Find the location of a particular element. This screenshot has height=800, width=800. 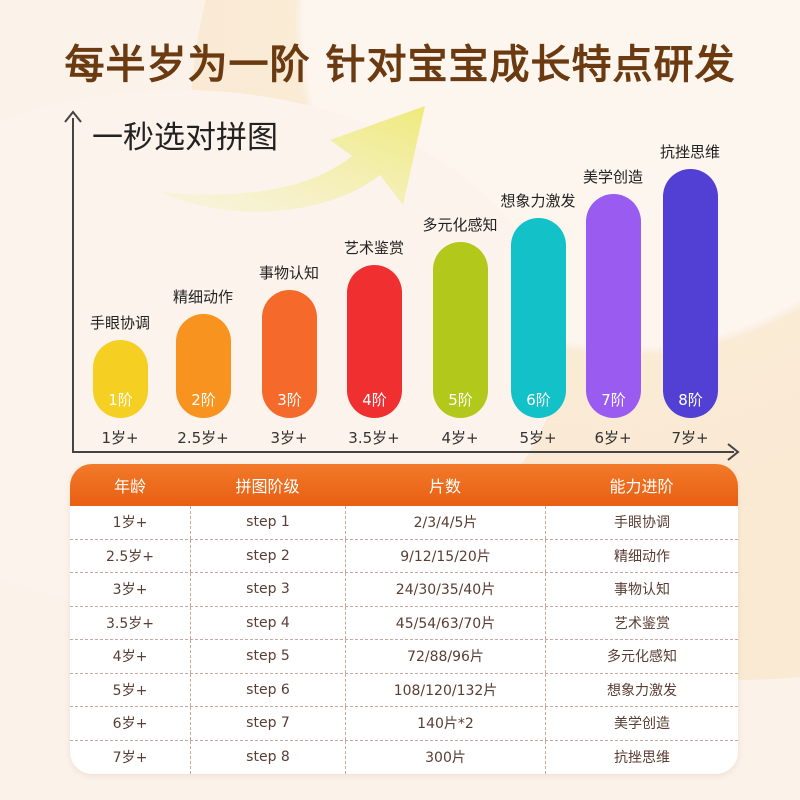

bar-ability-label: 美学创造 is located at coordinates (613, 177).